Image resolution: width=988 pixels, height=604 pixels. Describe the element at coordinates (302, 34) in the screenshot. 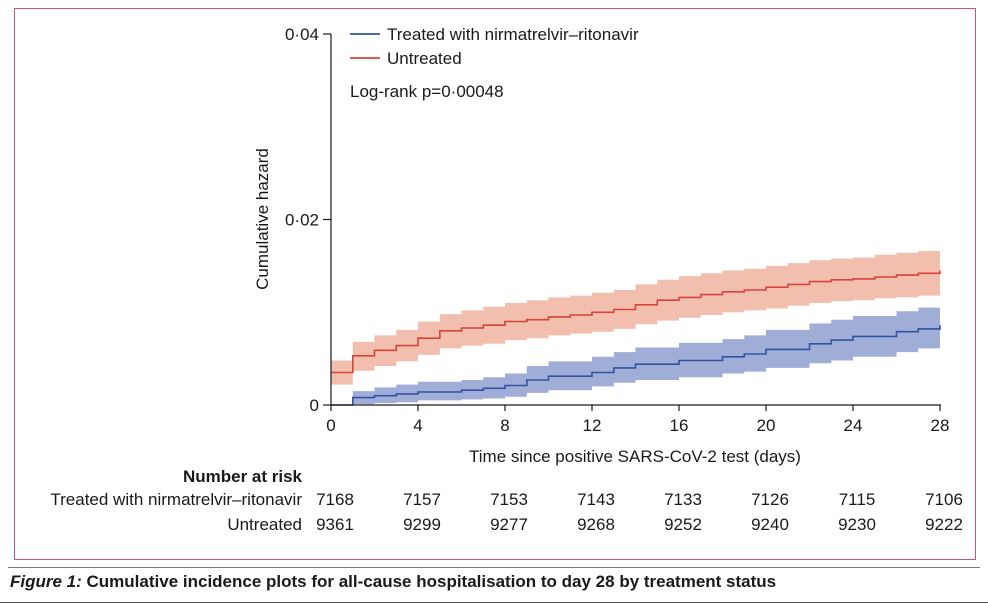

I see `y-tick-label: 0·04` at that location.